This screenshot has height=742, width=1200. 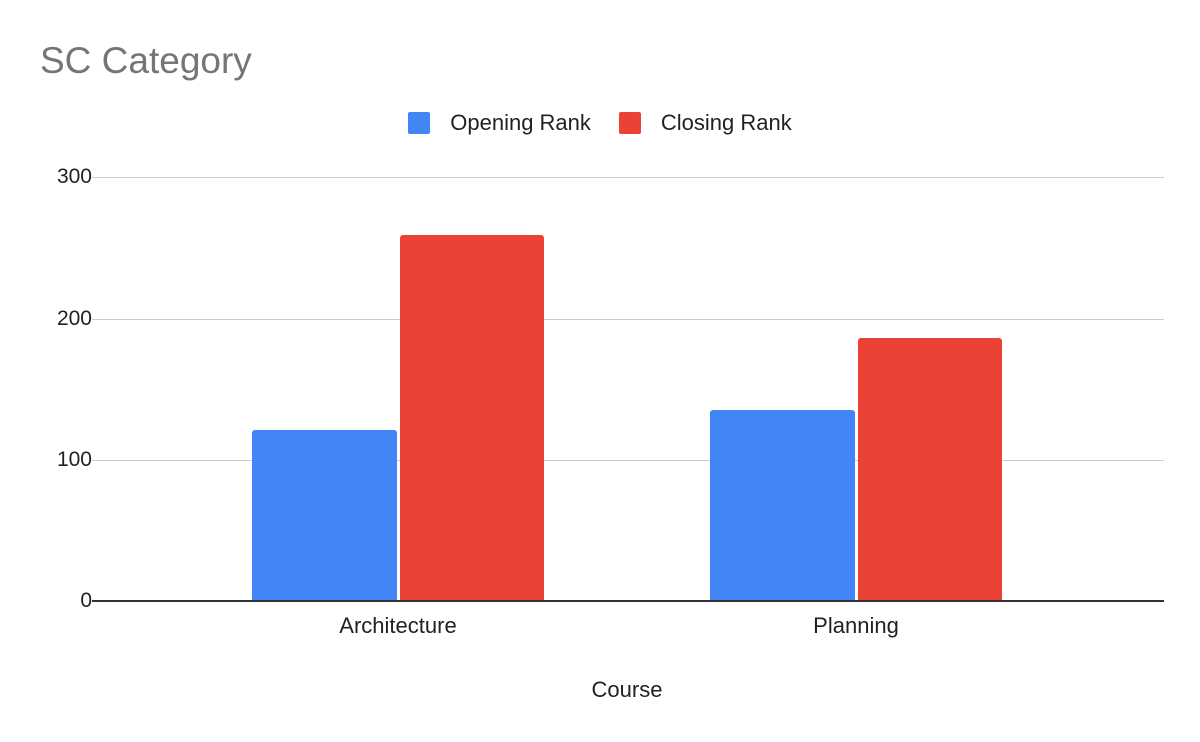 I want to click on x-tick-planning: Planning, so click(x=856, y=625).